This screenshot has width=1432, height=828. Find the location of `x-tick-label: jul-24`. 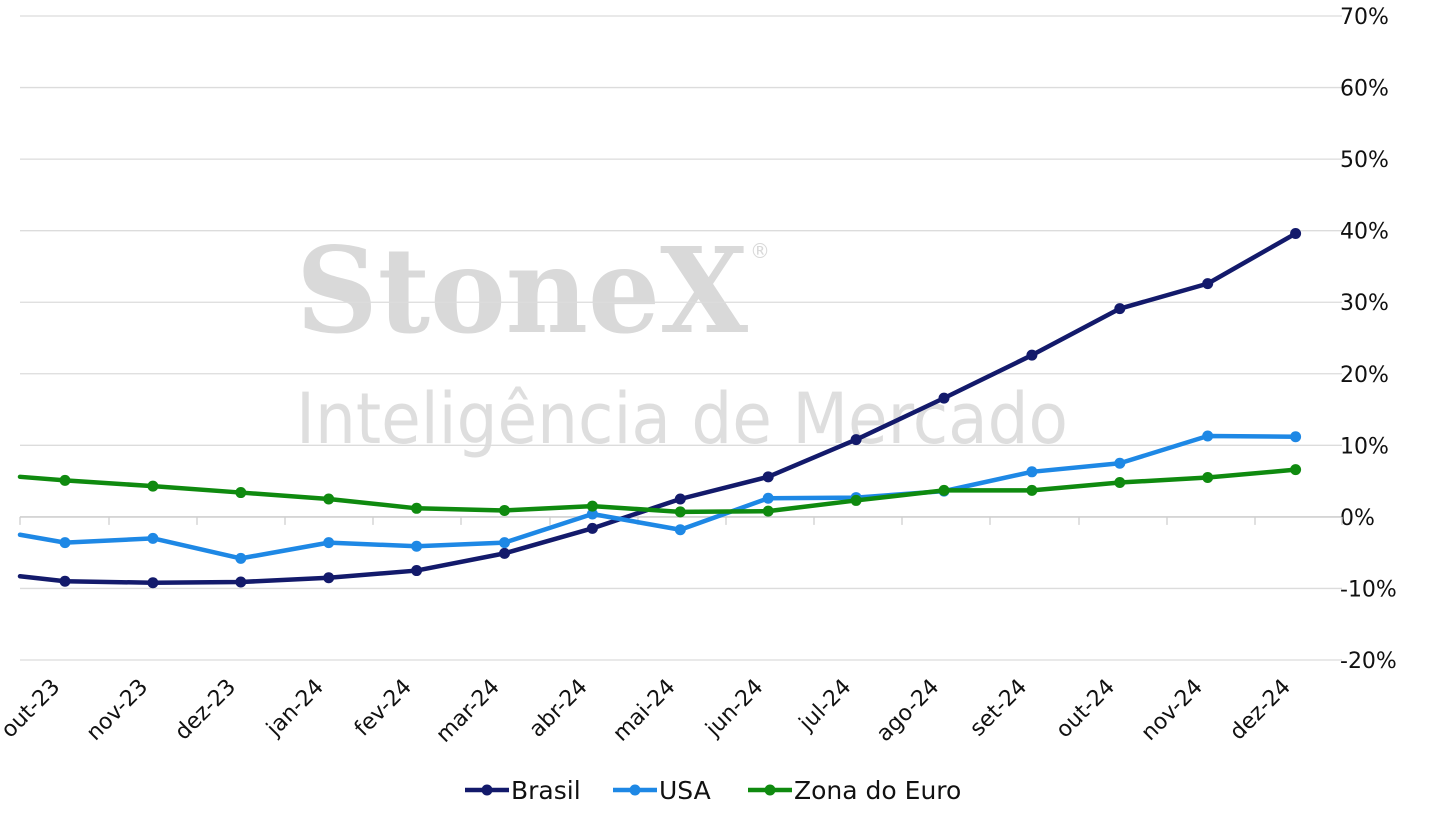

x-tick-label: jul-24 is located at coordinates (825, 706).